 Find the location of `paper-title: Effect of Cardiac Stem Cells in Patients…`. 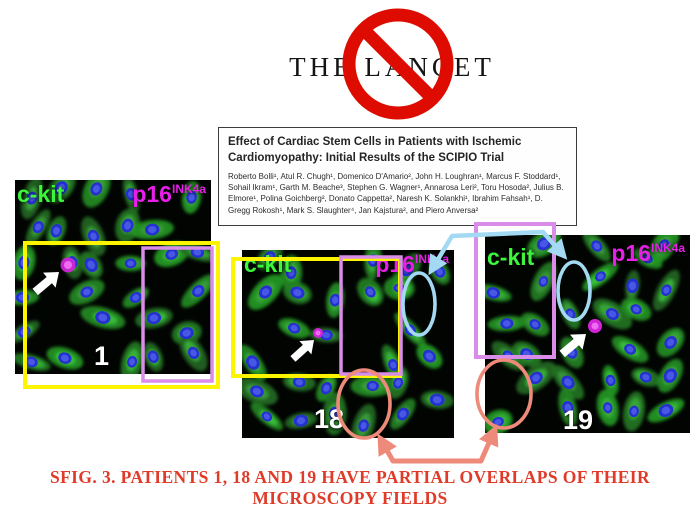

paper-title: Effect of Cardiac Stem Cells in Patients… is located at coordinates (375, 150).